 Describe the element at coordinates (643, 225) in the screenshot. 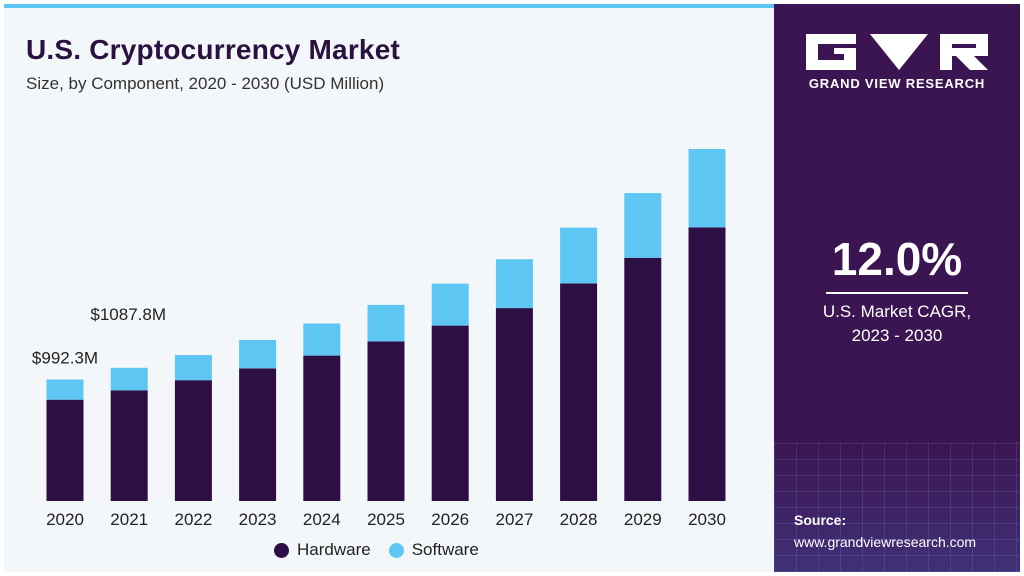

I see `bar-software-2029` at that location.